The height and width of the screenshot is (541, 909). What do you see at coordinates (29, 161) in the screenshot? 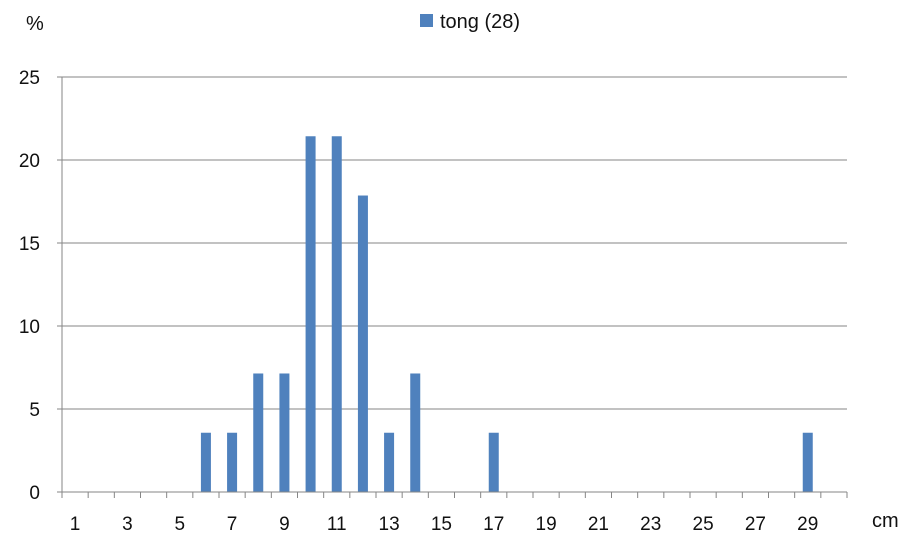
I see `y-tick-label: 20` at bounding box center [29, 161].